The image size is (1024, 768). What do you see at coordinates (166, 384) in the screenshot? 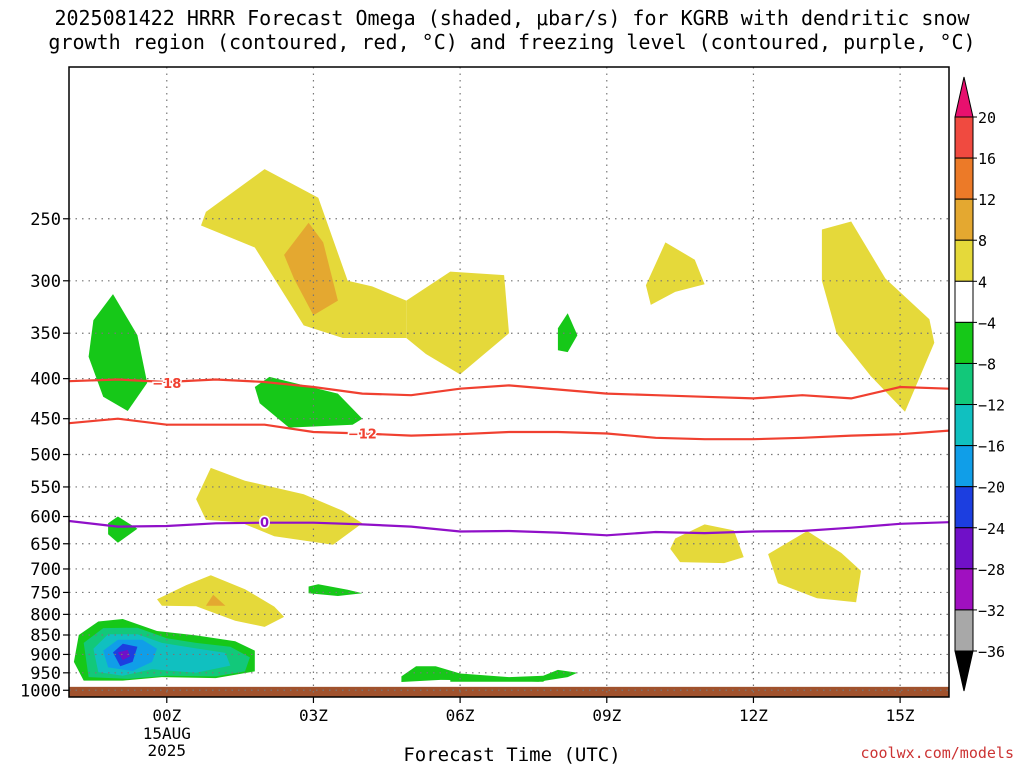
I see `contour-label--18: −18` at bounding box center [166, 384].